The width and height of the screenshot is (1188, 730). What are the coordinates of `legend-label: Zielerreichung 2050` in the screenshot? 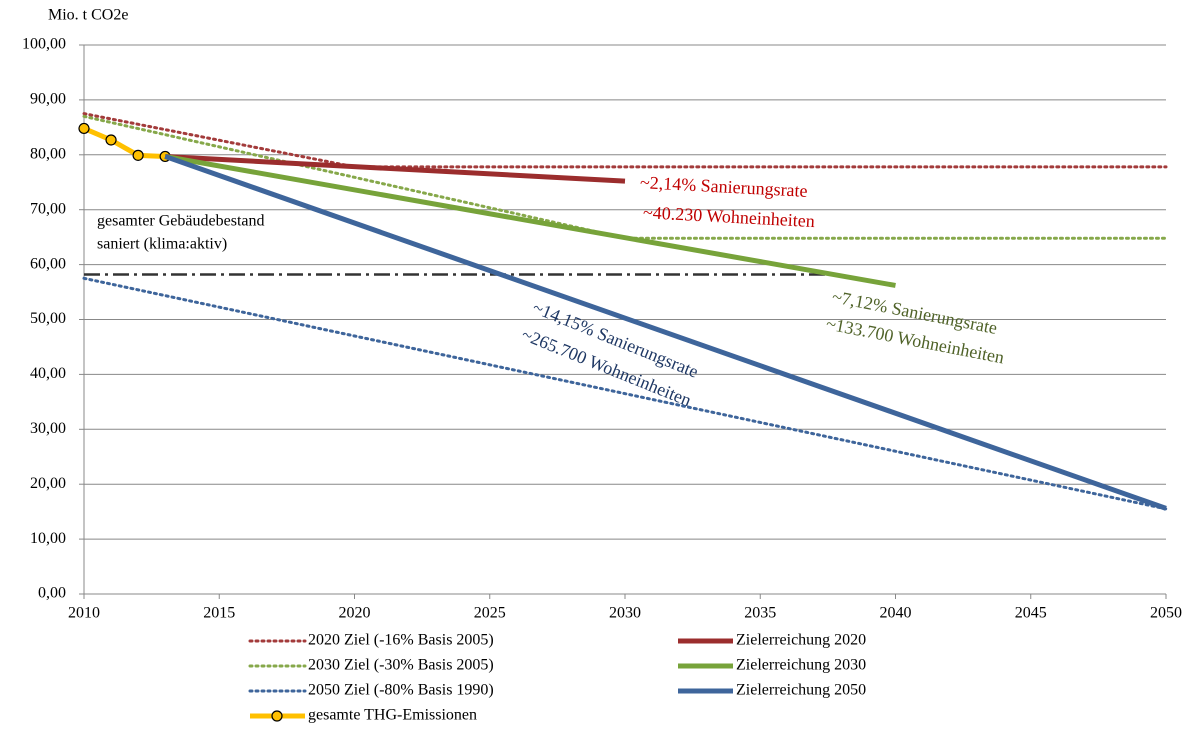 It's located at (801, 690).